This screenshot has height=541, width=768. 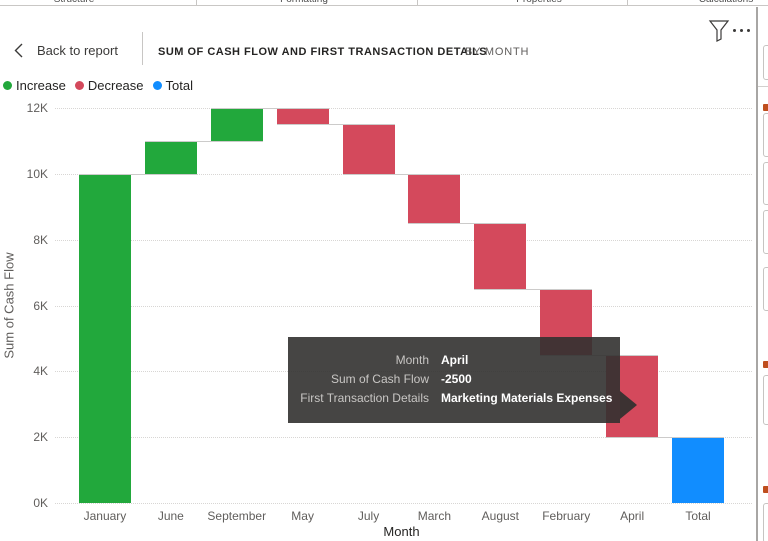 I want to click on back-chevron-icon, so click(x=18, y=50).